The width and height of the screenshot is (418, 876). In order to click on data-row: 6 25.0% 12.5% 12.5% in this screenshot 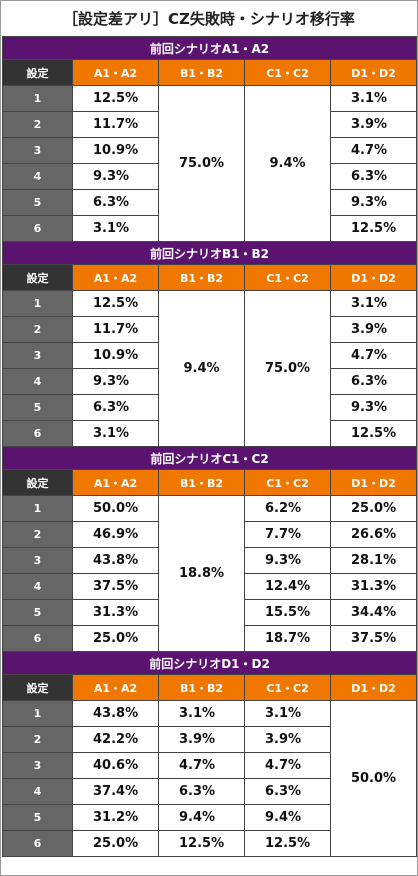, I will do `click(209, 843)`.